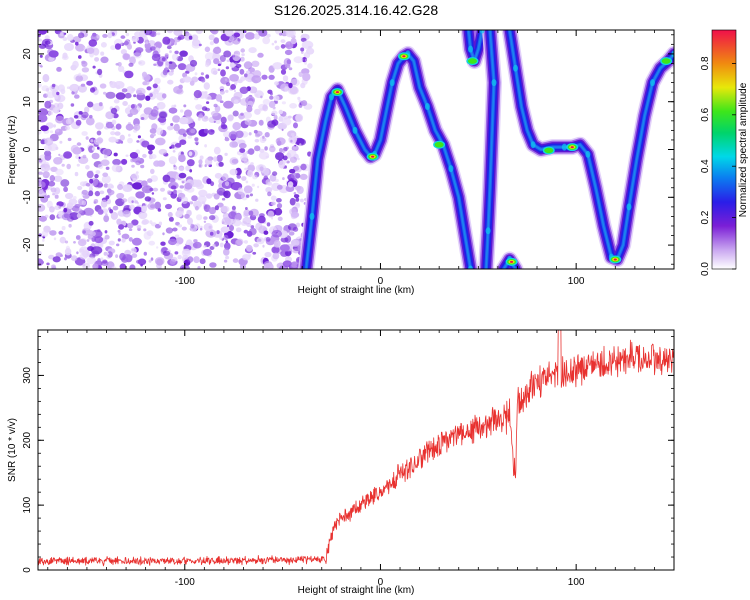 The image size is (750, 600). I want to click on heatmap-ytick-label: 20, so click(27, 54).